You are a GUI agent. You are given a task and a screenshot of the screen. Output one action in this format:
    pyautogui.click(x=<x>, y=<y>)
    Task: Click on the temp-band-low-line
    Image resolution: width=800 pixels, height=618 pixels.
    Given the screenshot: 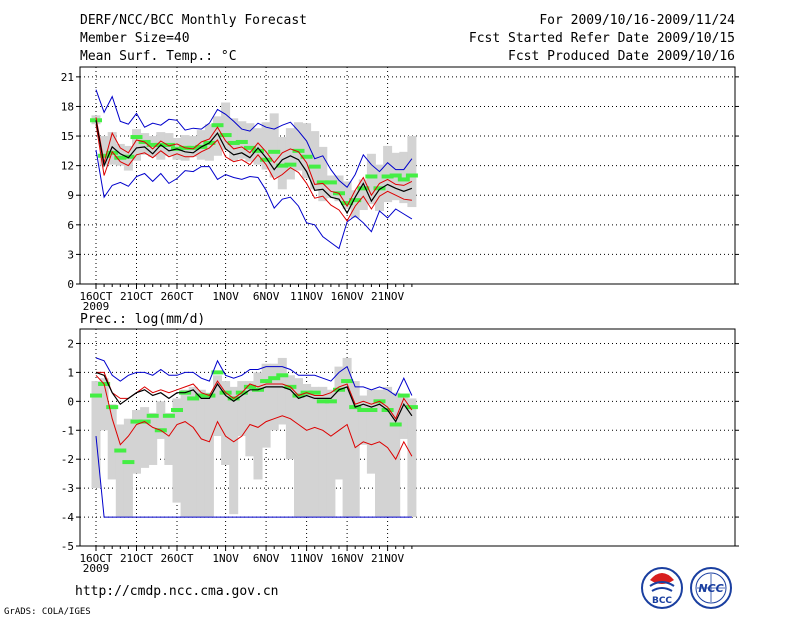 What is the action you would take?
    pyautogui.click(x=253, y=173)
    